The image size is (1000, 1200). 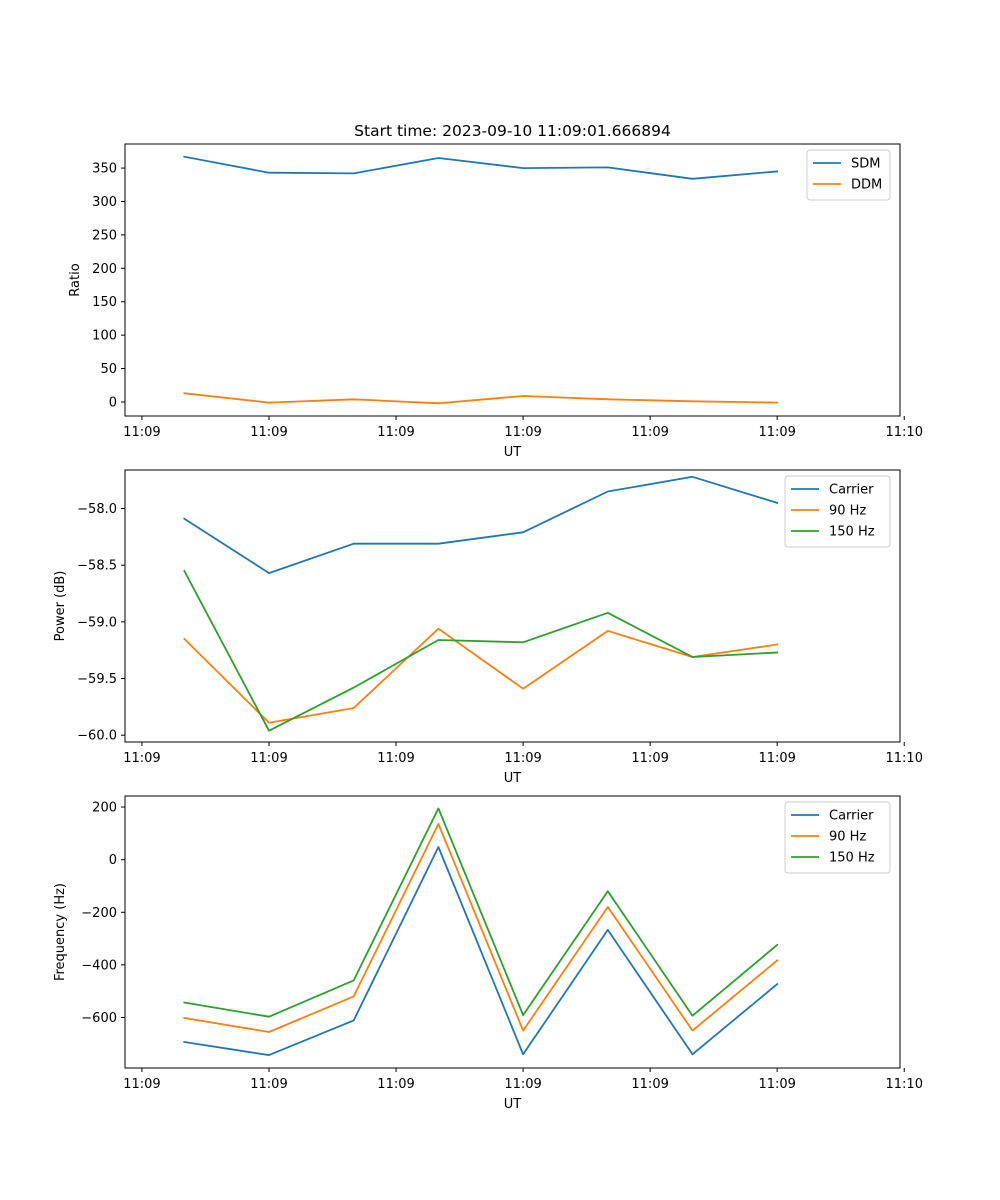 What do you see at coordinates (512, 131) in the screenshot?
I see `chart-title: Start time: 2023-09-10 11:09:01.666894` at bounding box center [512, 131].